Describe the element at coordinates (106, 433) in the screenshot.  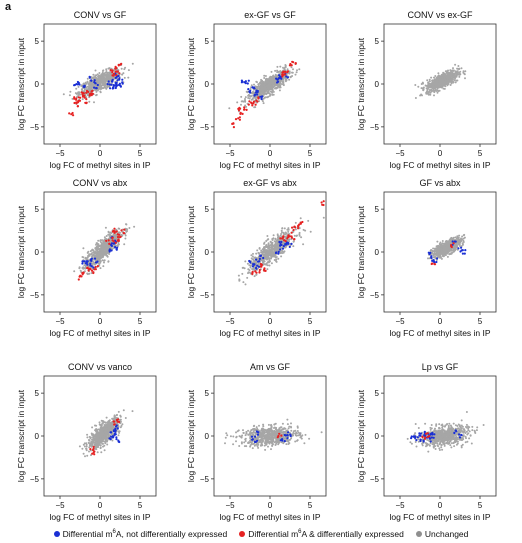
I see `points-layer` at that location.